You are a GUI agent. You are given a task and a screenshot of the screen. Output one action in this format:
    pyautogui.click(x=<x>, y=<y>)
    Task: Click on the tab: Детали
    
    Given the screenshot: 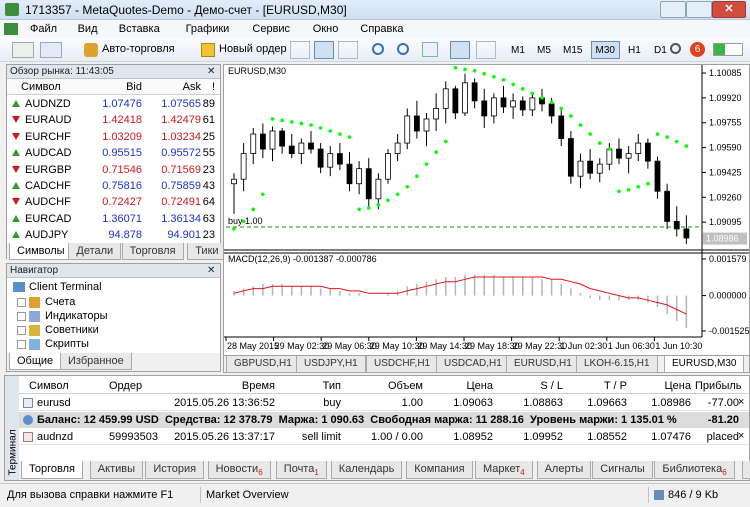 What is the action you would take?
    pyautogui.click(x=95, y=251)
    